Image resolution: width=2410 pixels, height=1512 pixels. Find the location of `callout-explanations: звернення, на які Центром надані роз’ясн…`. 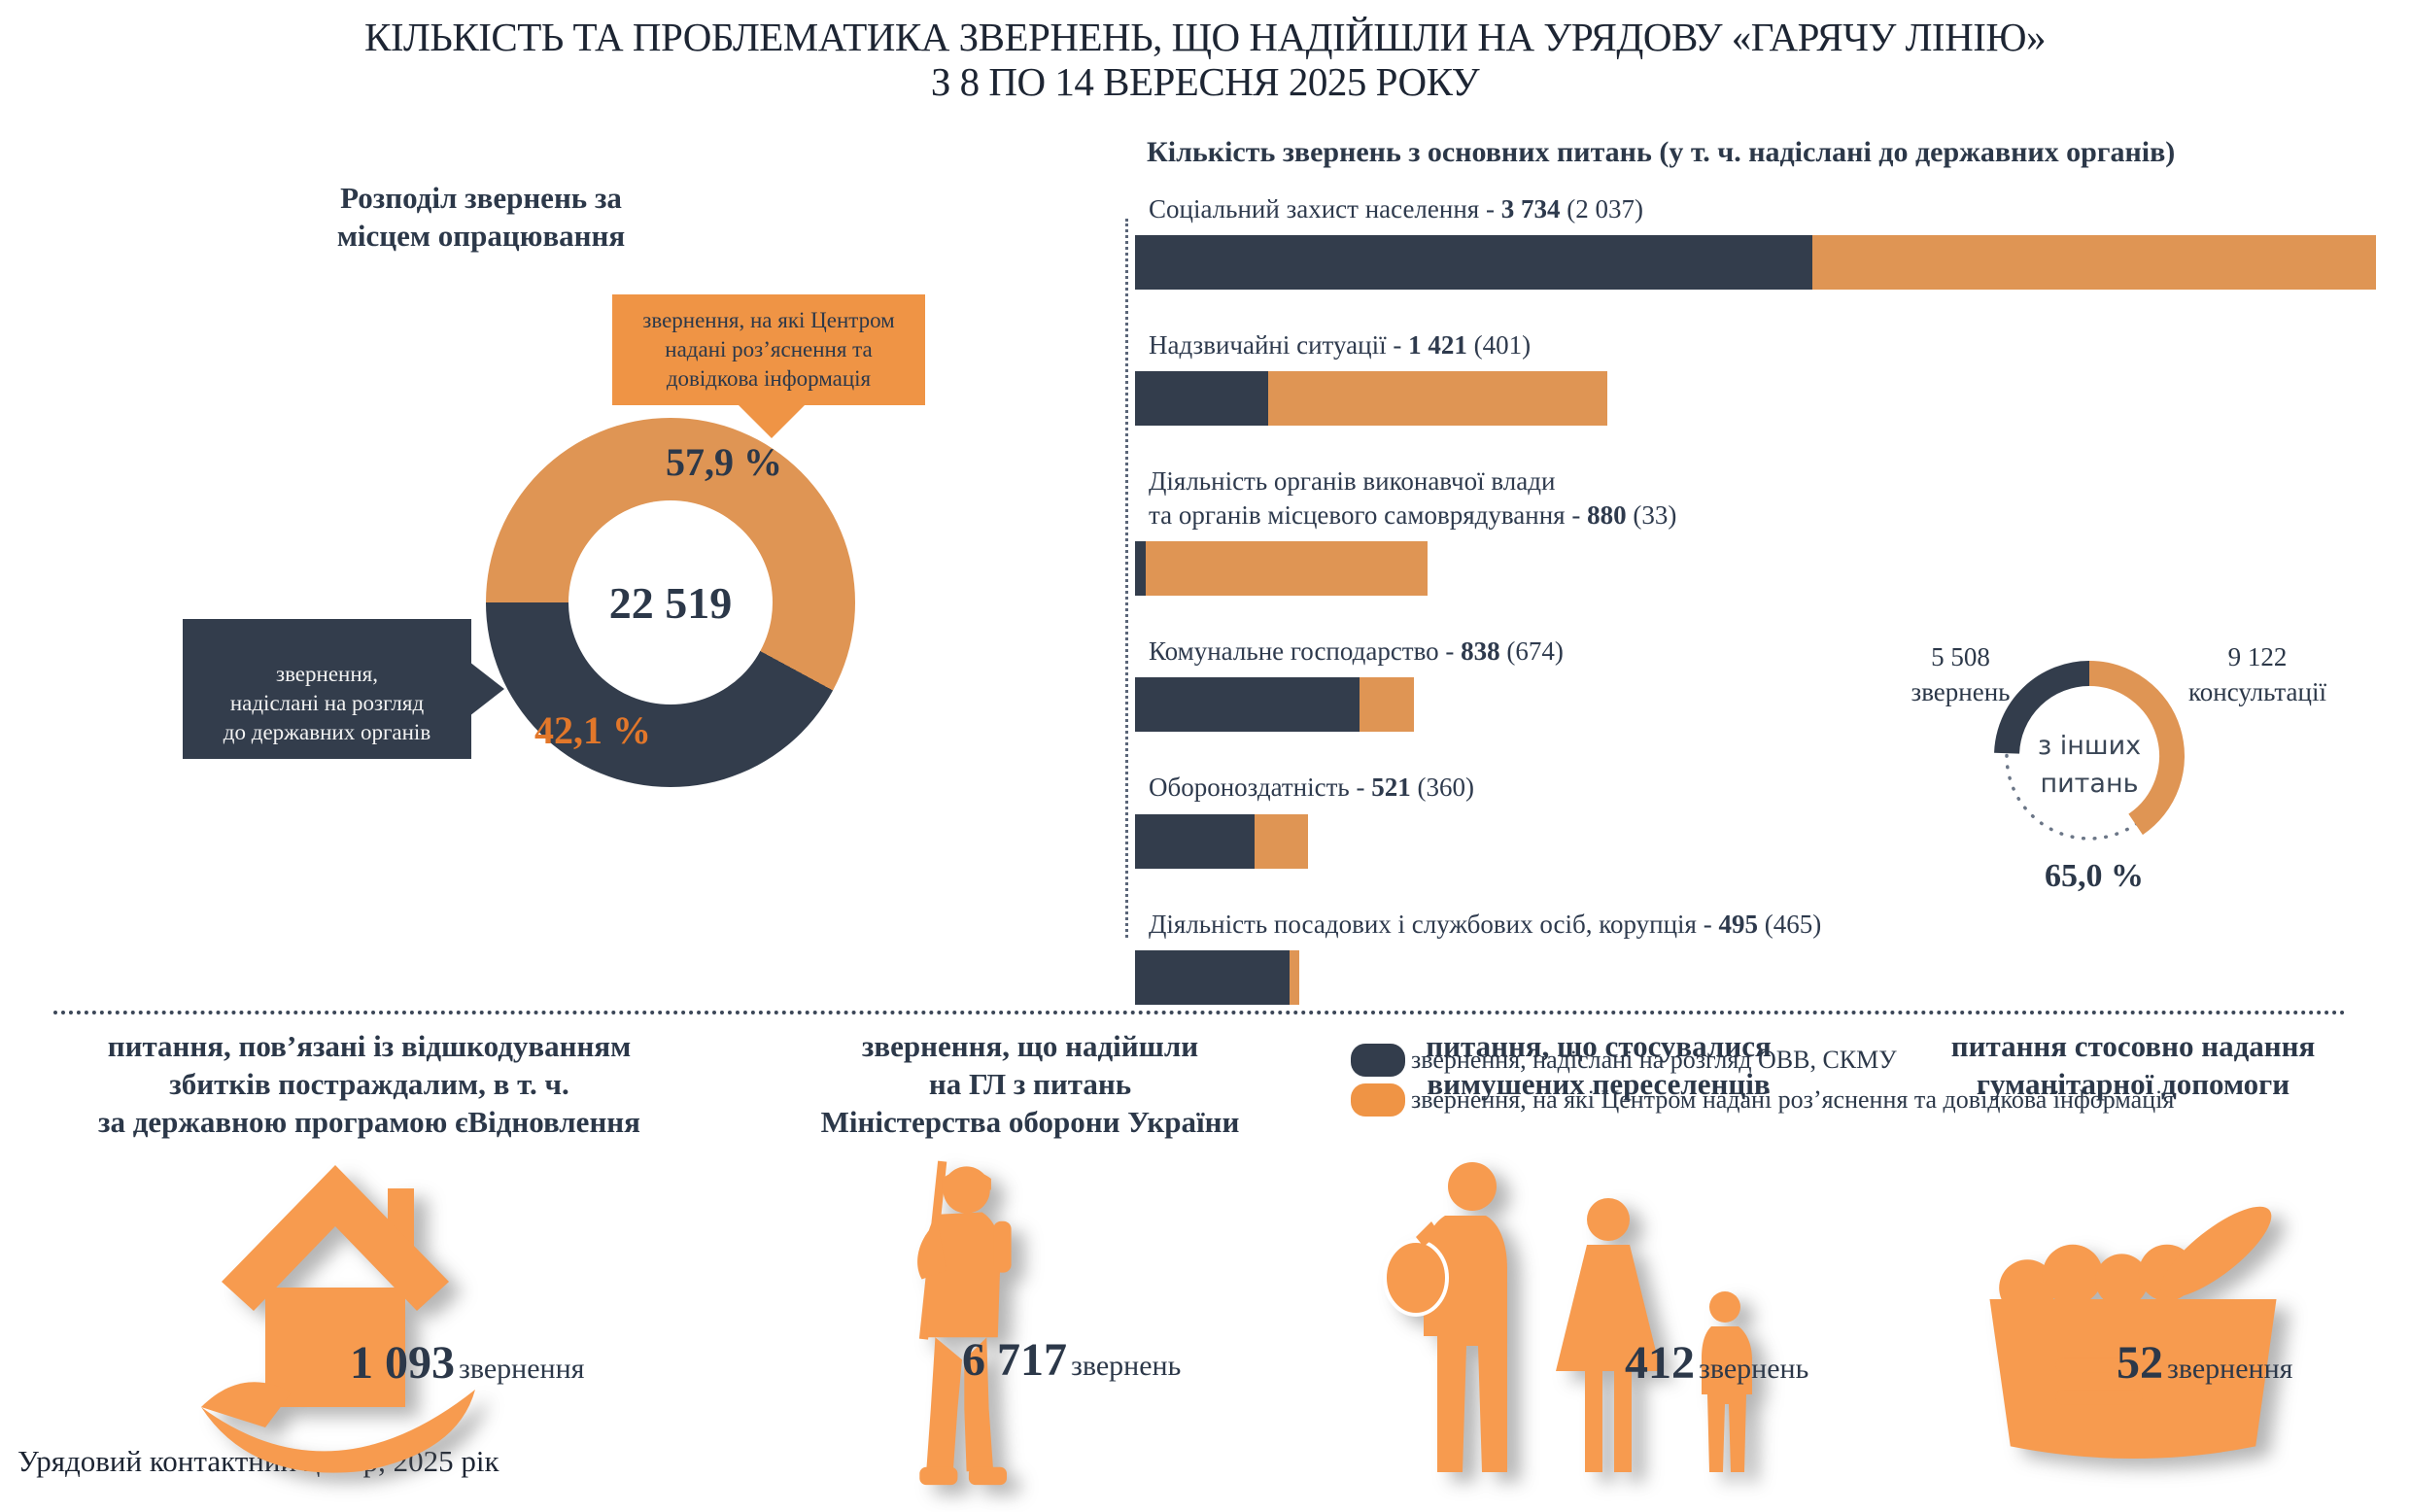

callout-explanations: звернення, на які Центром надані роз’ясн… is located at coordinates (768, 366).